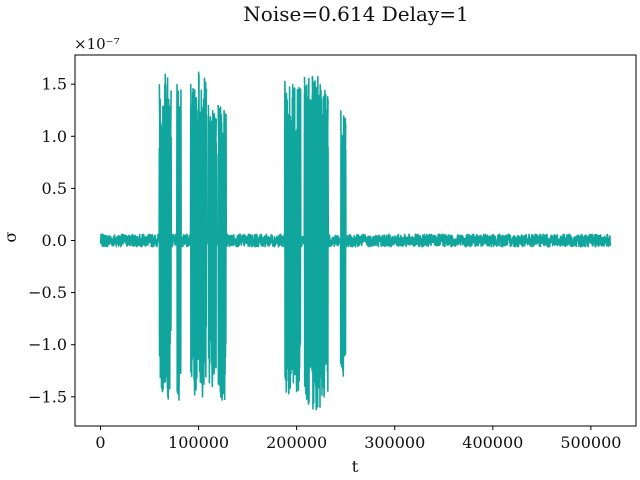 The image size is (640, 480). I want to click on y-tick-label: 1.5, so click(54, 84).